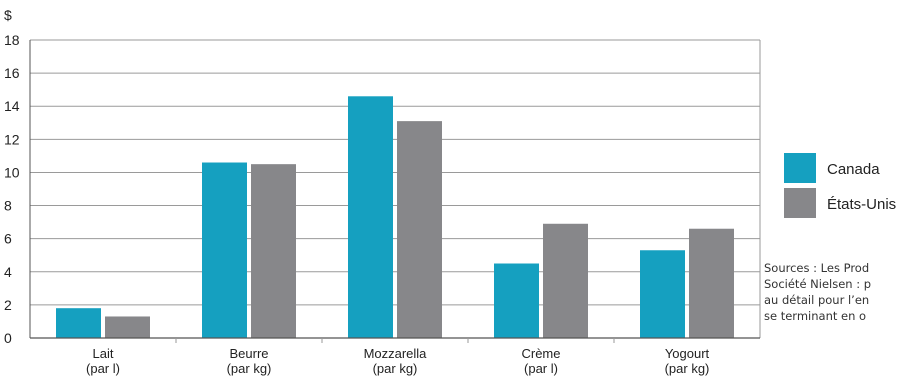 The height and width of the screenshot is (392, 908). I want to click on y-axis-label: $, so click(8, 15).